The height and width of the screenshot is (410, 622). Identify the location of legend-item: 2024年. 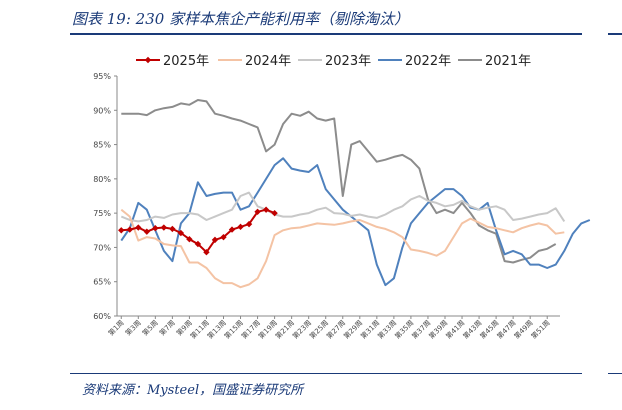
(254, 61).